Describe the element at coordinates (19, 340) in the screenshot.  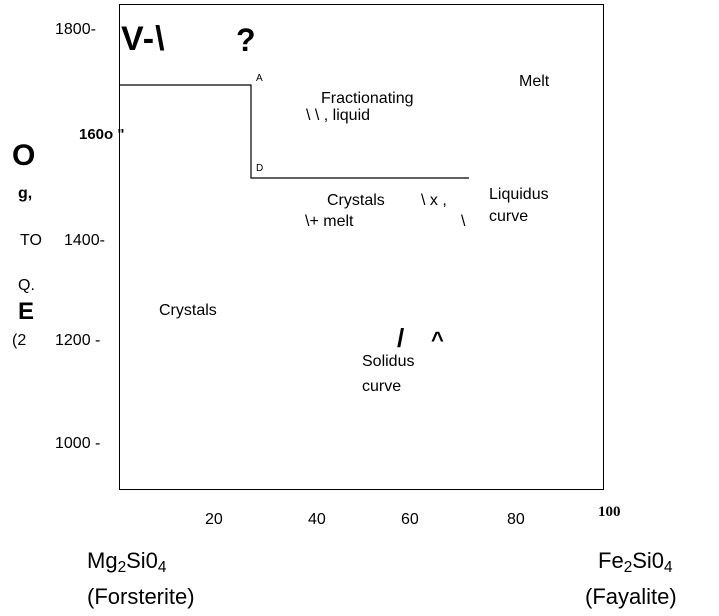
I see `y-label-char-6: (2` at that location.